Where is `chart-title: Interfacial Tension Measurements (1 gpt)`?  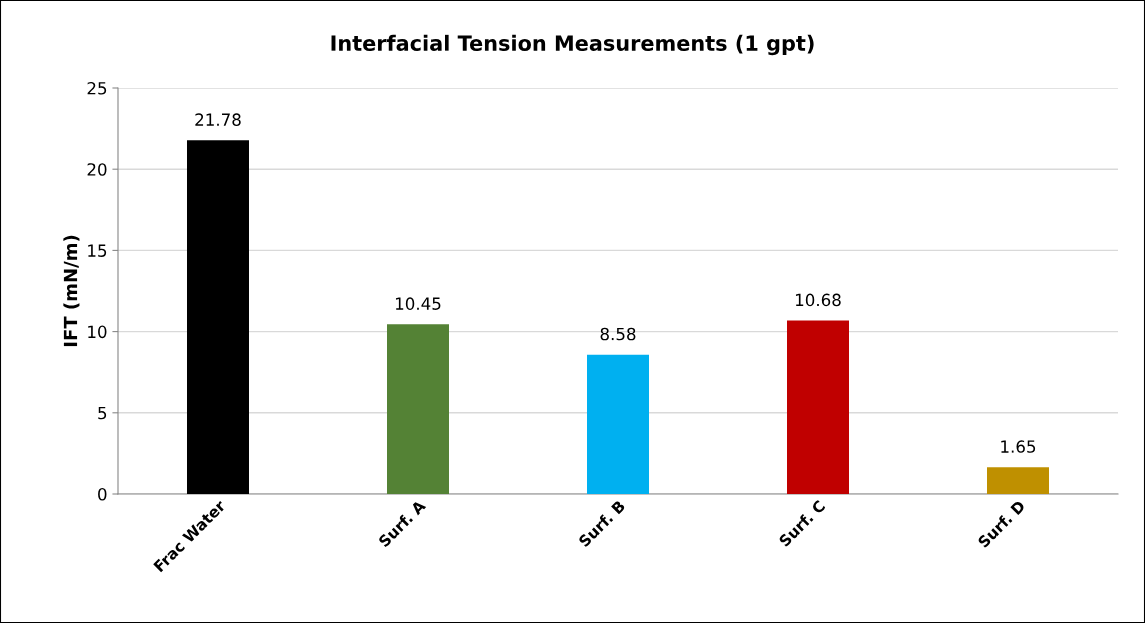 chart-title: Interfacial Tension Measurements (1 gpt) is located at coordinates (572, 45).